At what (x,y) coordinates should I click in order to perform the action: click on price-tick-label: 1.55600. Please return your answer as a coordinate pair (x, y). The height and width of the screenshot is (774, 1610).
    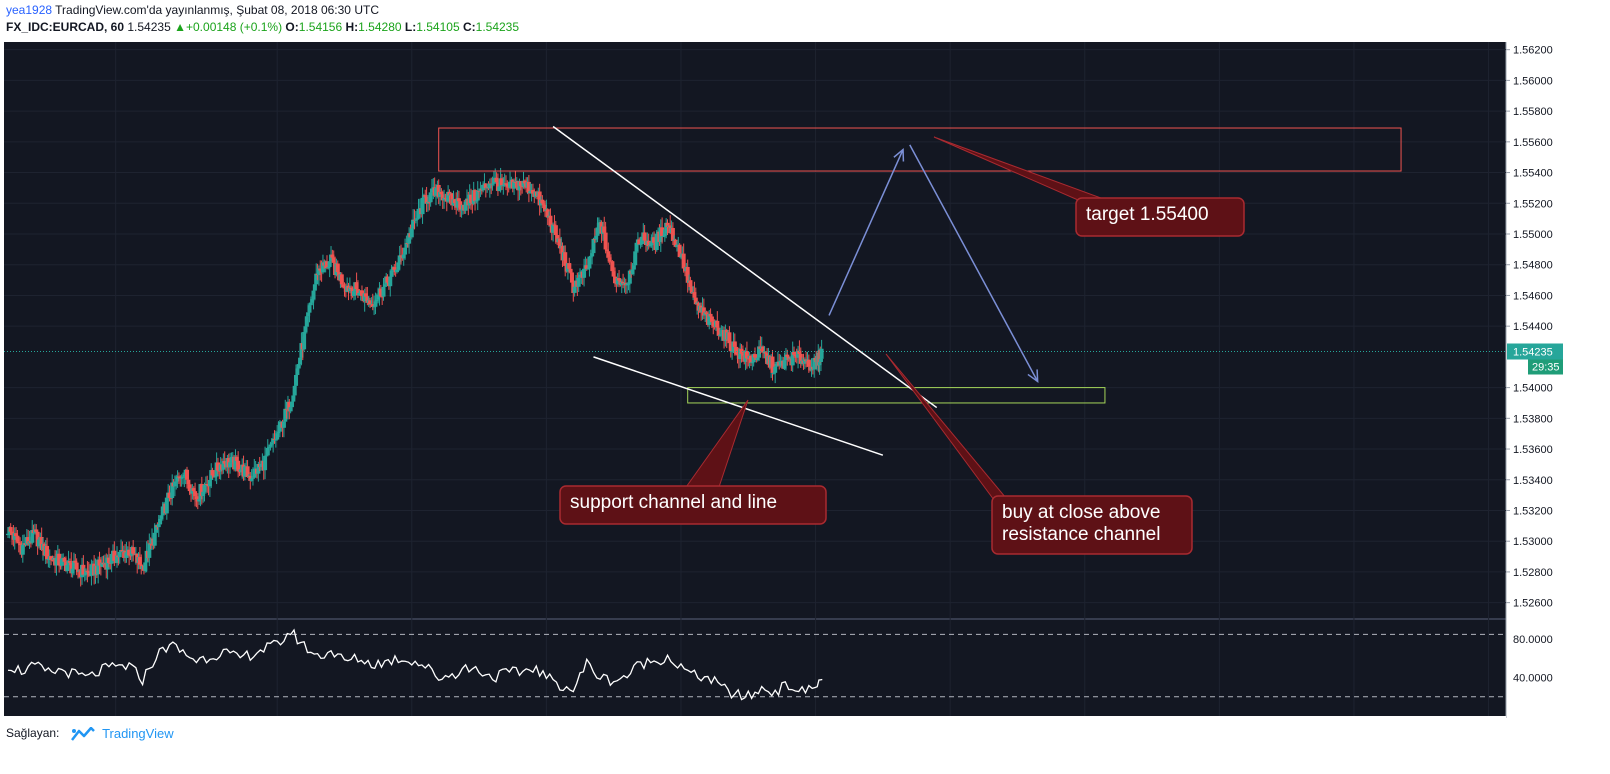
    Looking at the image, I should click on (1533, 143).